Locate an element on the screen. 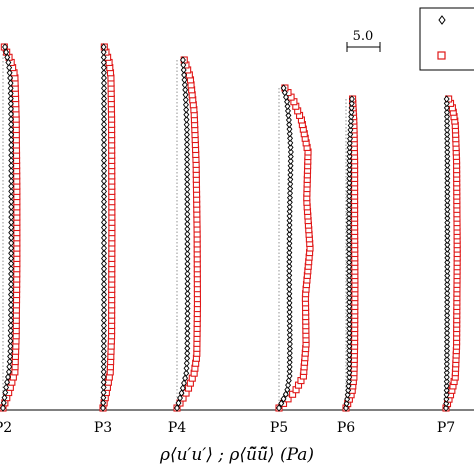 The height and width of the screenshot is (474, 474). series-black-p6 is located at coordinates (349, 253).